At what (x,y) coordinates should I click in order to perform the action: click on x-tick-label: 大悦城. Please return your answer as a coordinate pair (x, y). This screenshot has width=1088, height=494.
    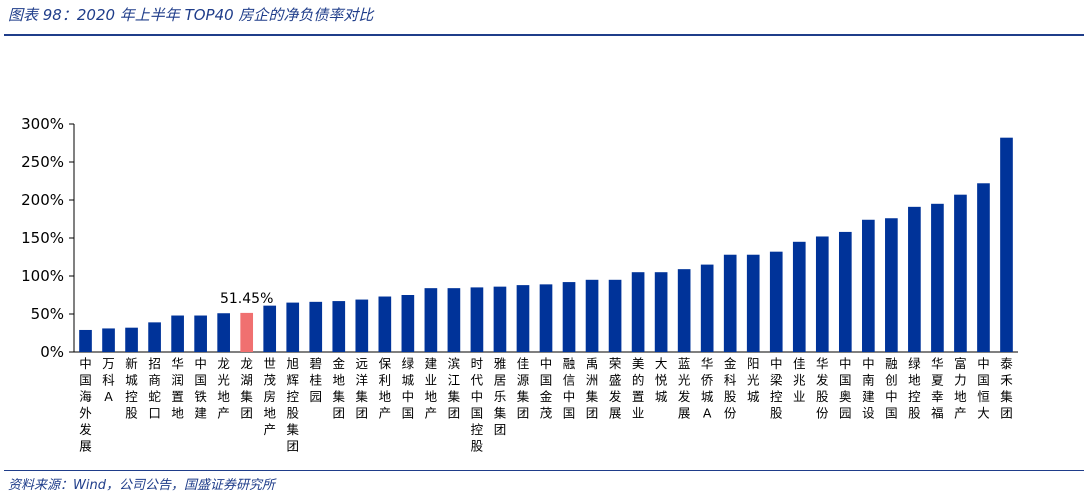
    Looking at the image, I should click on (661, 380).